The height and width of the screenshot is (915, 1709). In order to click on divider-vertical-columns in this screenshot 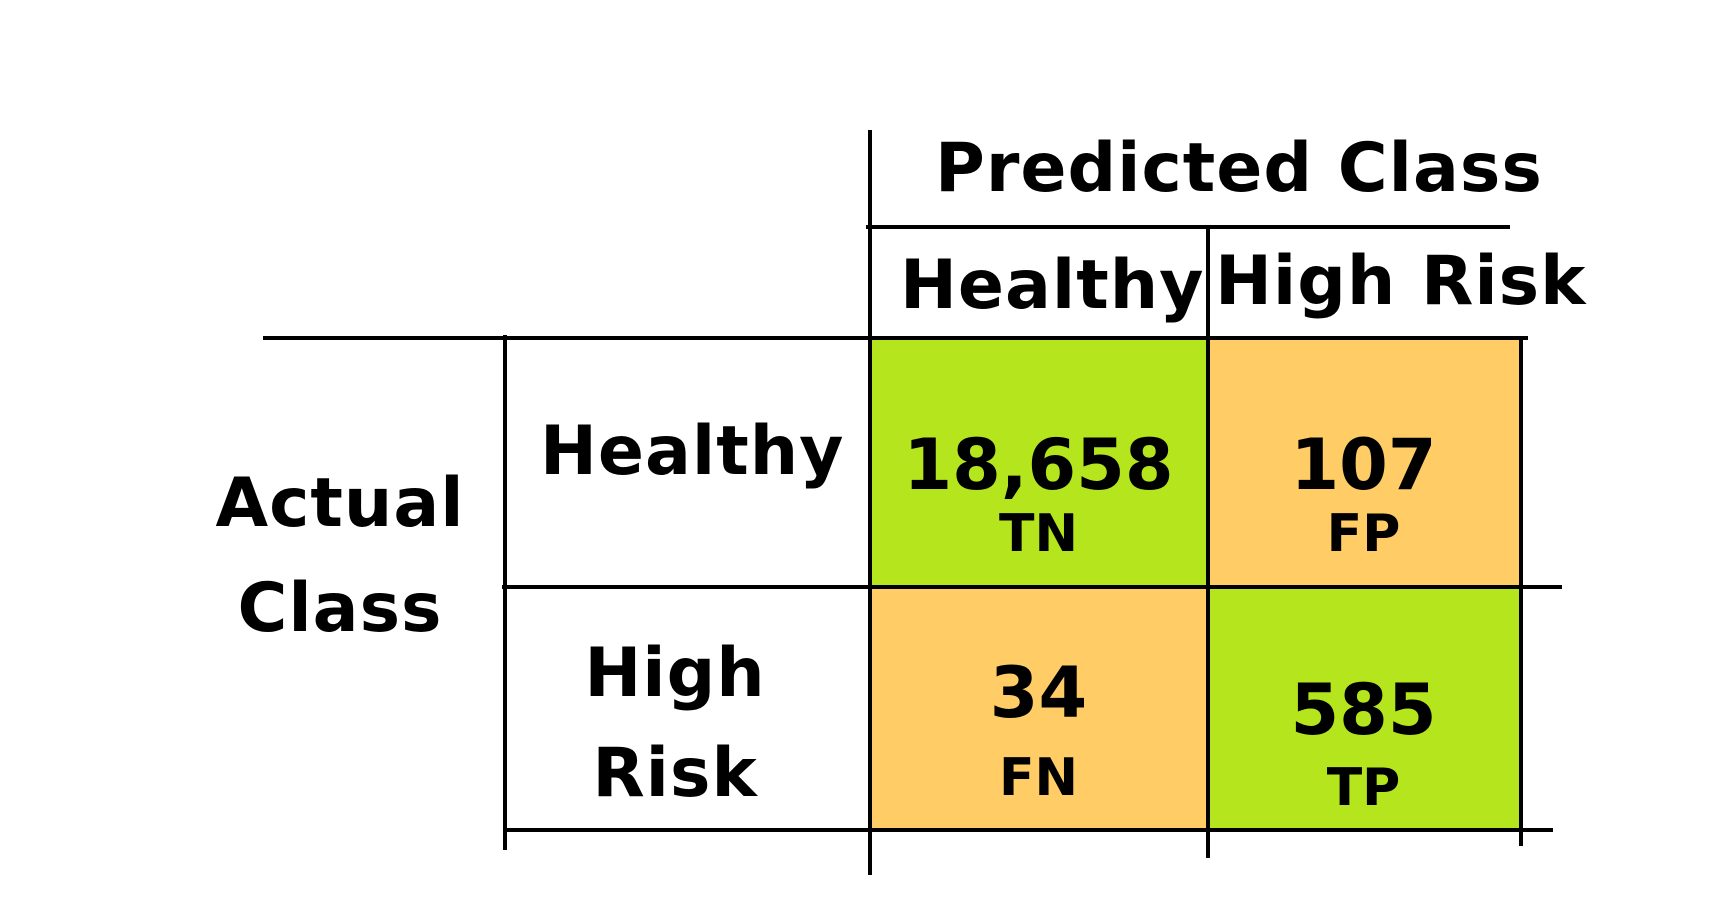, I will do `click(1208, 543)`.